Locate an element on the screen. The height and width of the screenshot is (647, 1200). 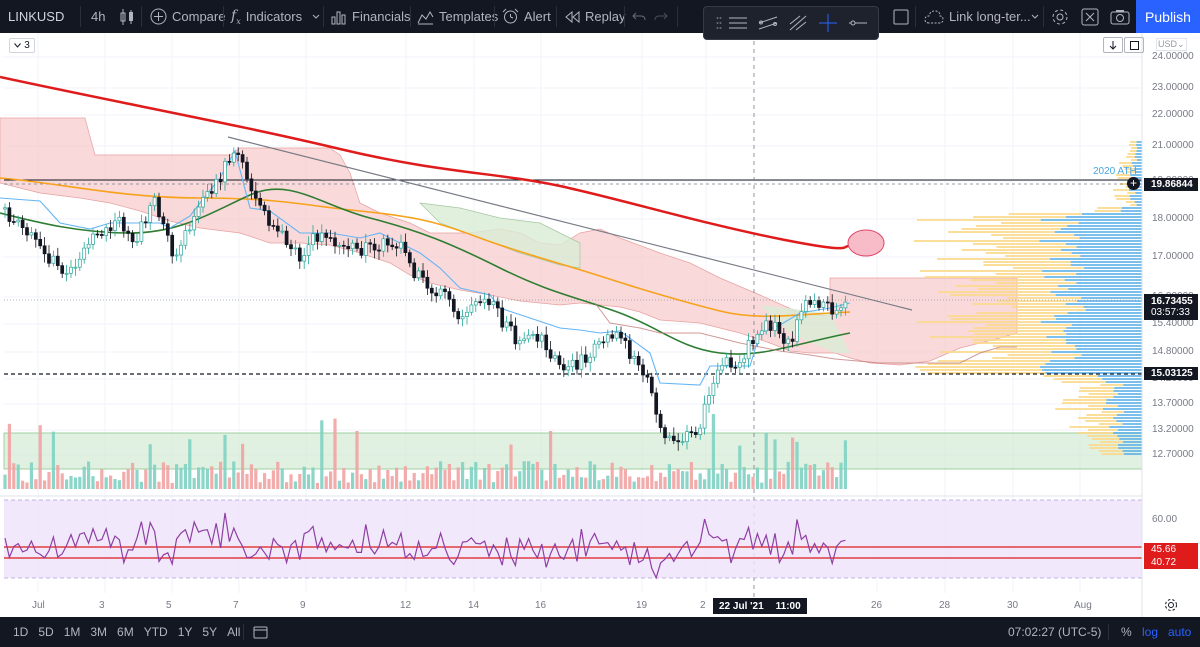
replay-button: Replay is located at coordinates (594, 16).